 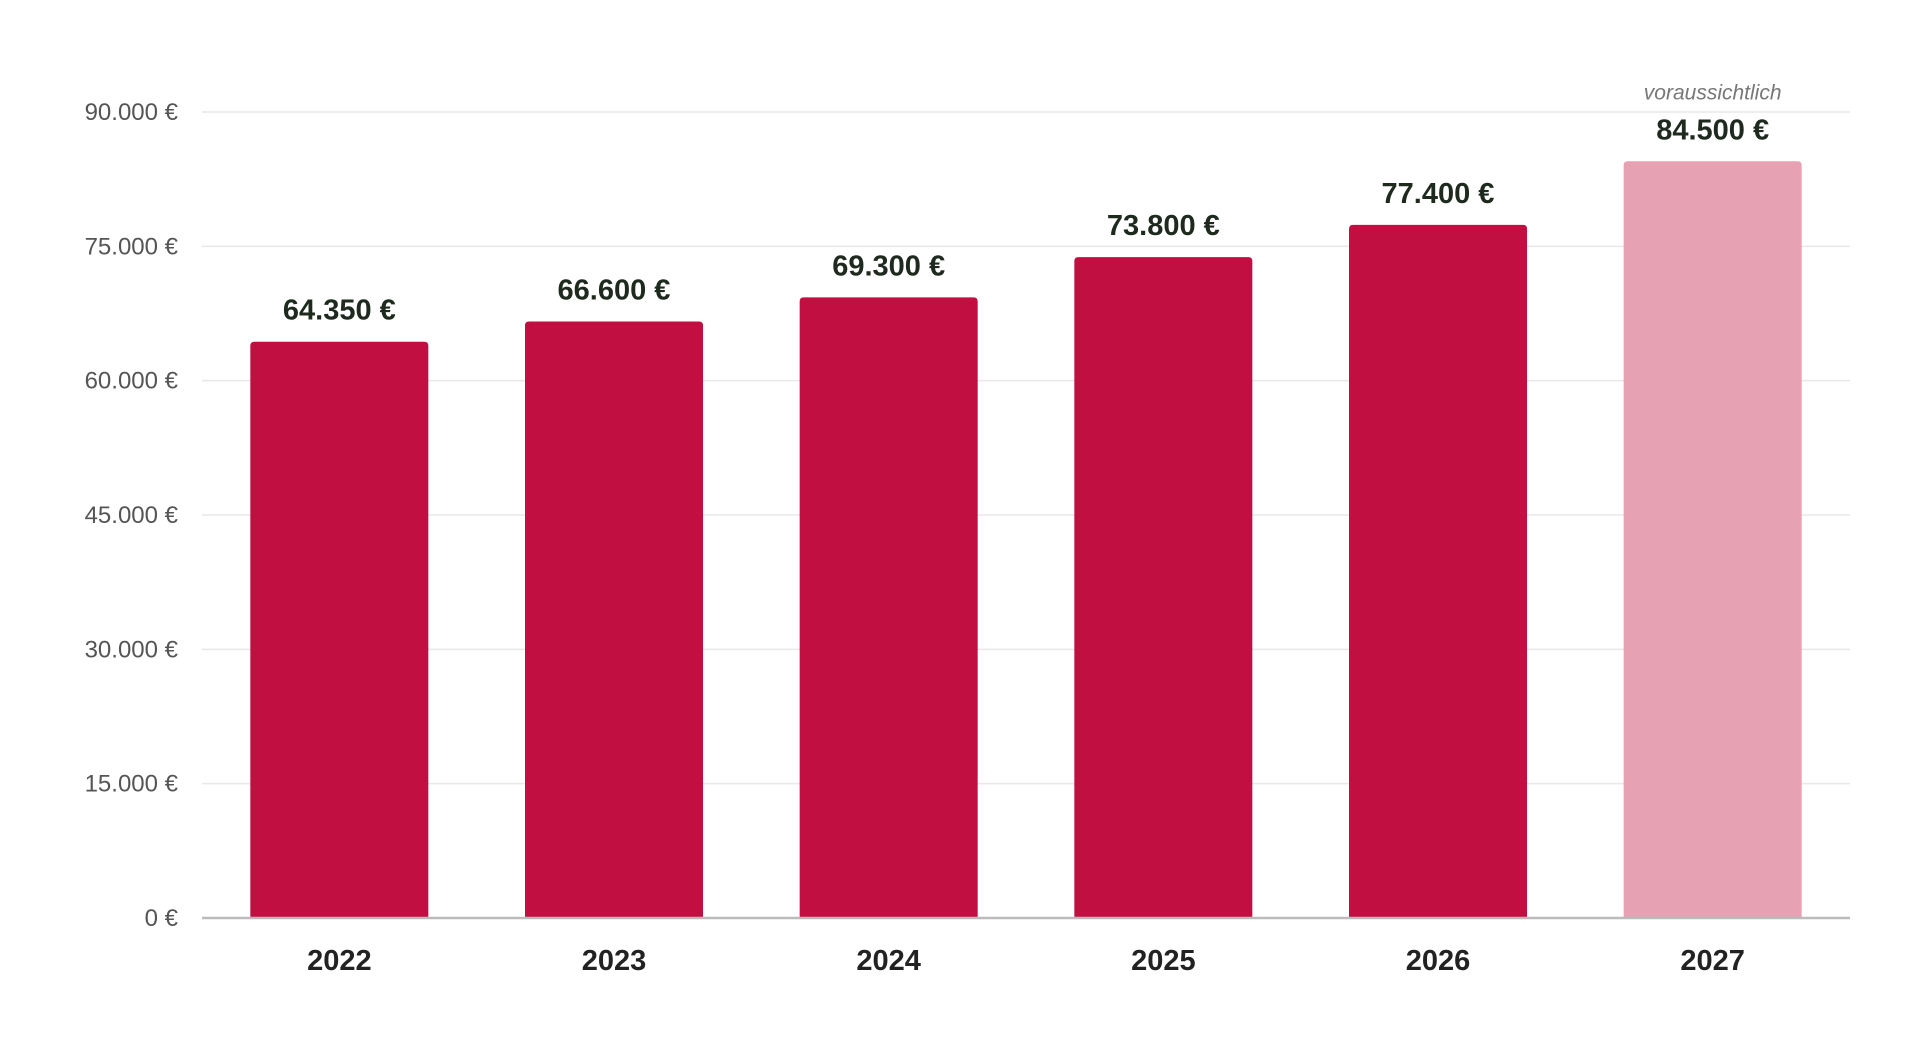 I want to click on data-label-2022: 64.350 €, so click(x=339, y=311).